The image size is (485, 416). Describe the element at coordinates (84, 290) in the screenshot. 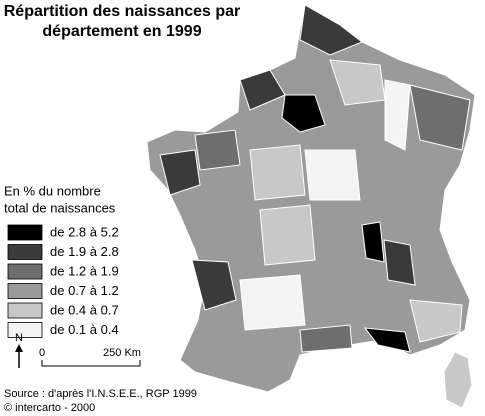

I see `legend-label: de 0.7 à 1.2` at that location.